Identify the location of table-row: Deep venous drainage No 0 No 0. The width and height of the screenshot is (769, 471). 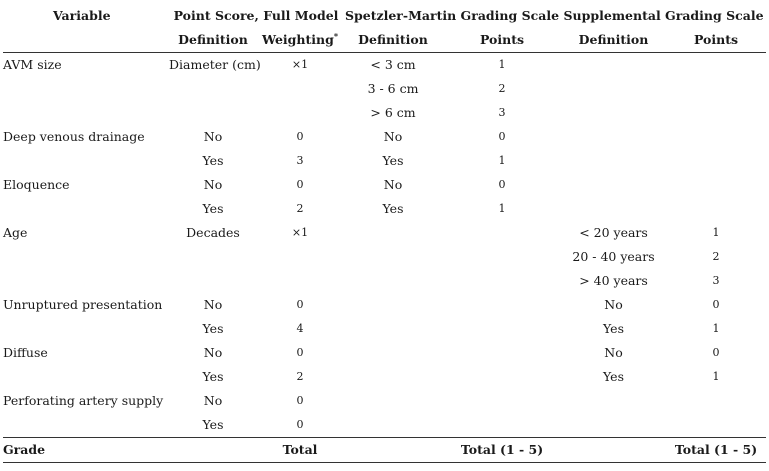
(384, 137).